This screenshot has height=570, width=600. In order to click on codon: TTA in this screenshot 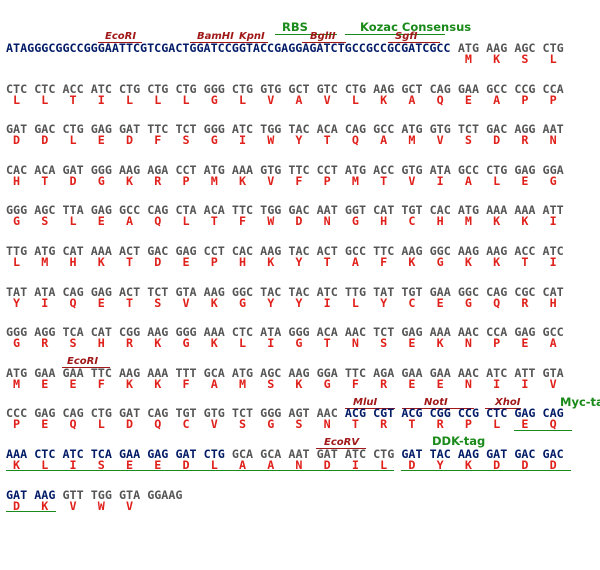, I will do `click(73, 210)`.